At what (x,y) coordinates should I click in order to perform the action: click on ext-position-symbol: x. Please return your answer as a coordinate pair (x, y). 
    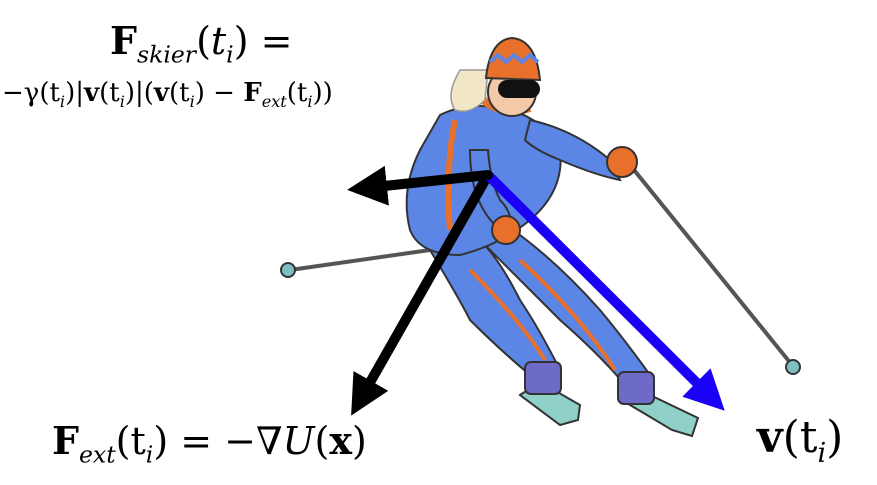
    Looking at the image, I should click on (341, 440).